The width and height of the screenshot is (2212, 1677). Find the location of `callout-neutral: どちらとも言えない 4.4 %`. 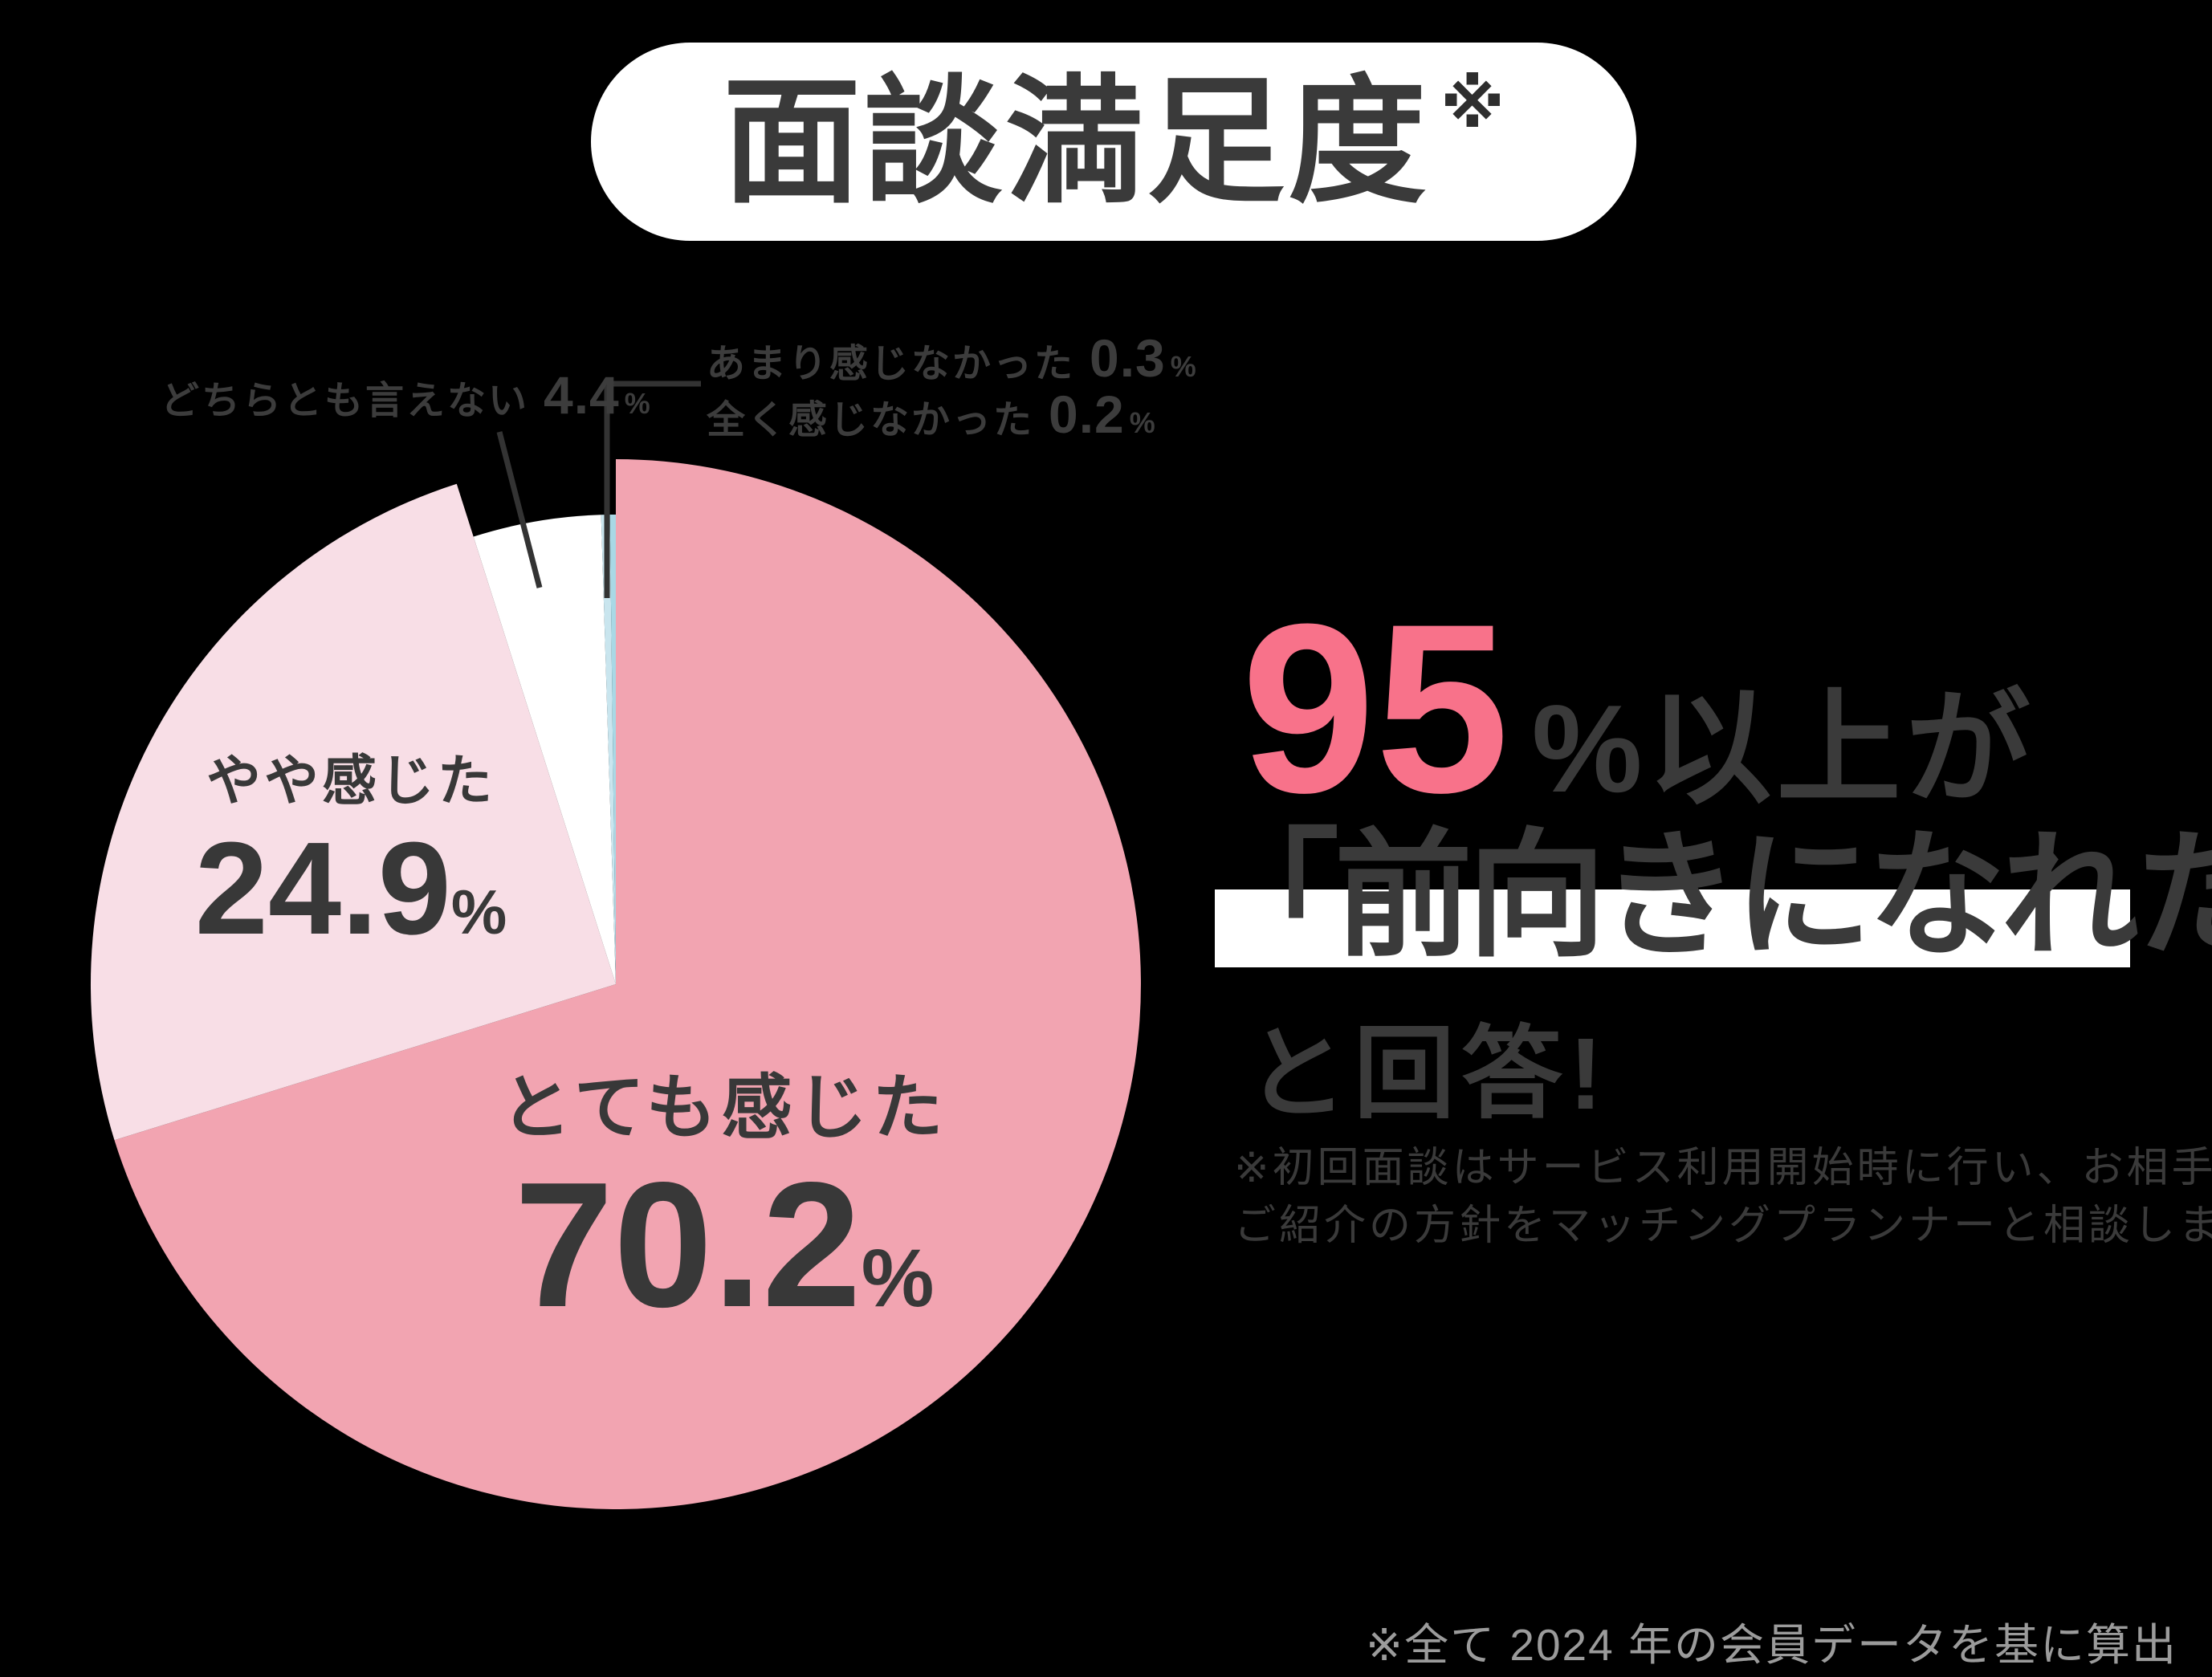

callout-neutral: どちらとも言えない 4.4 % is located at coordinates (405, 394).